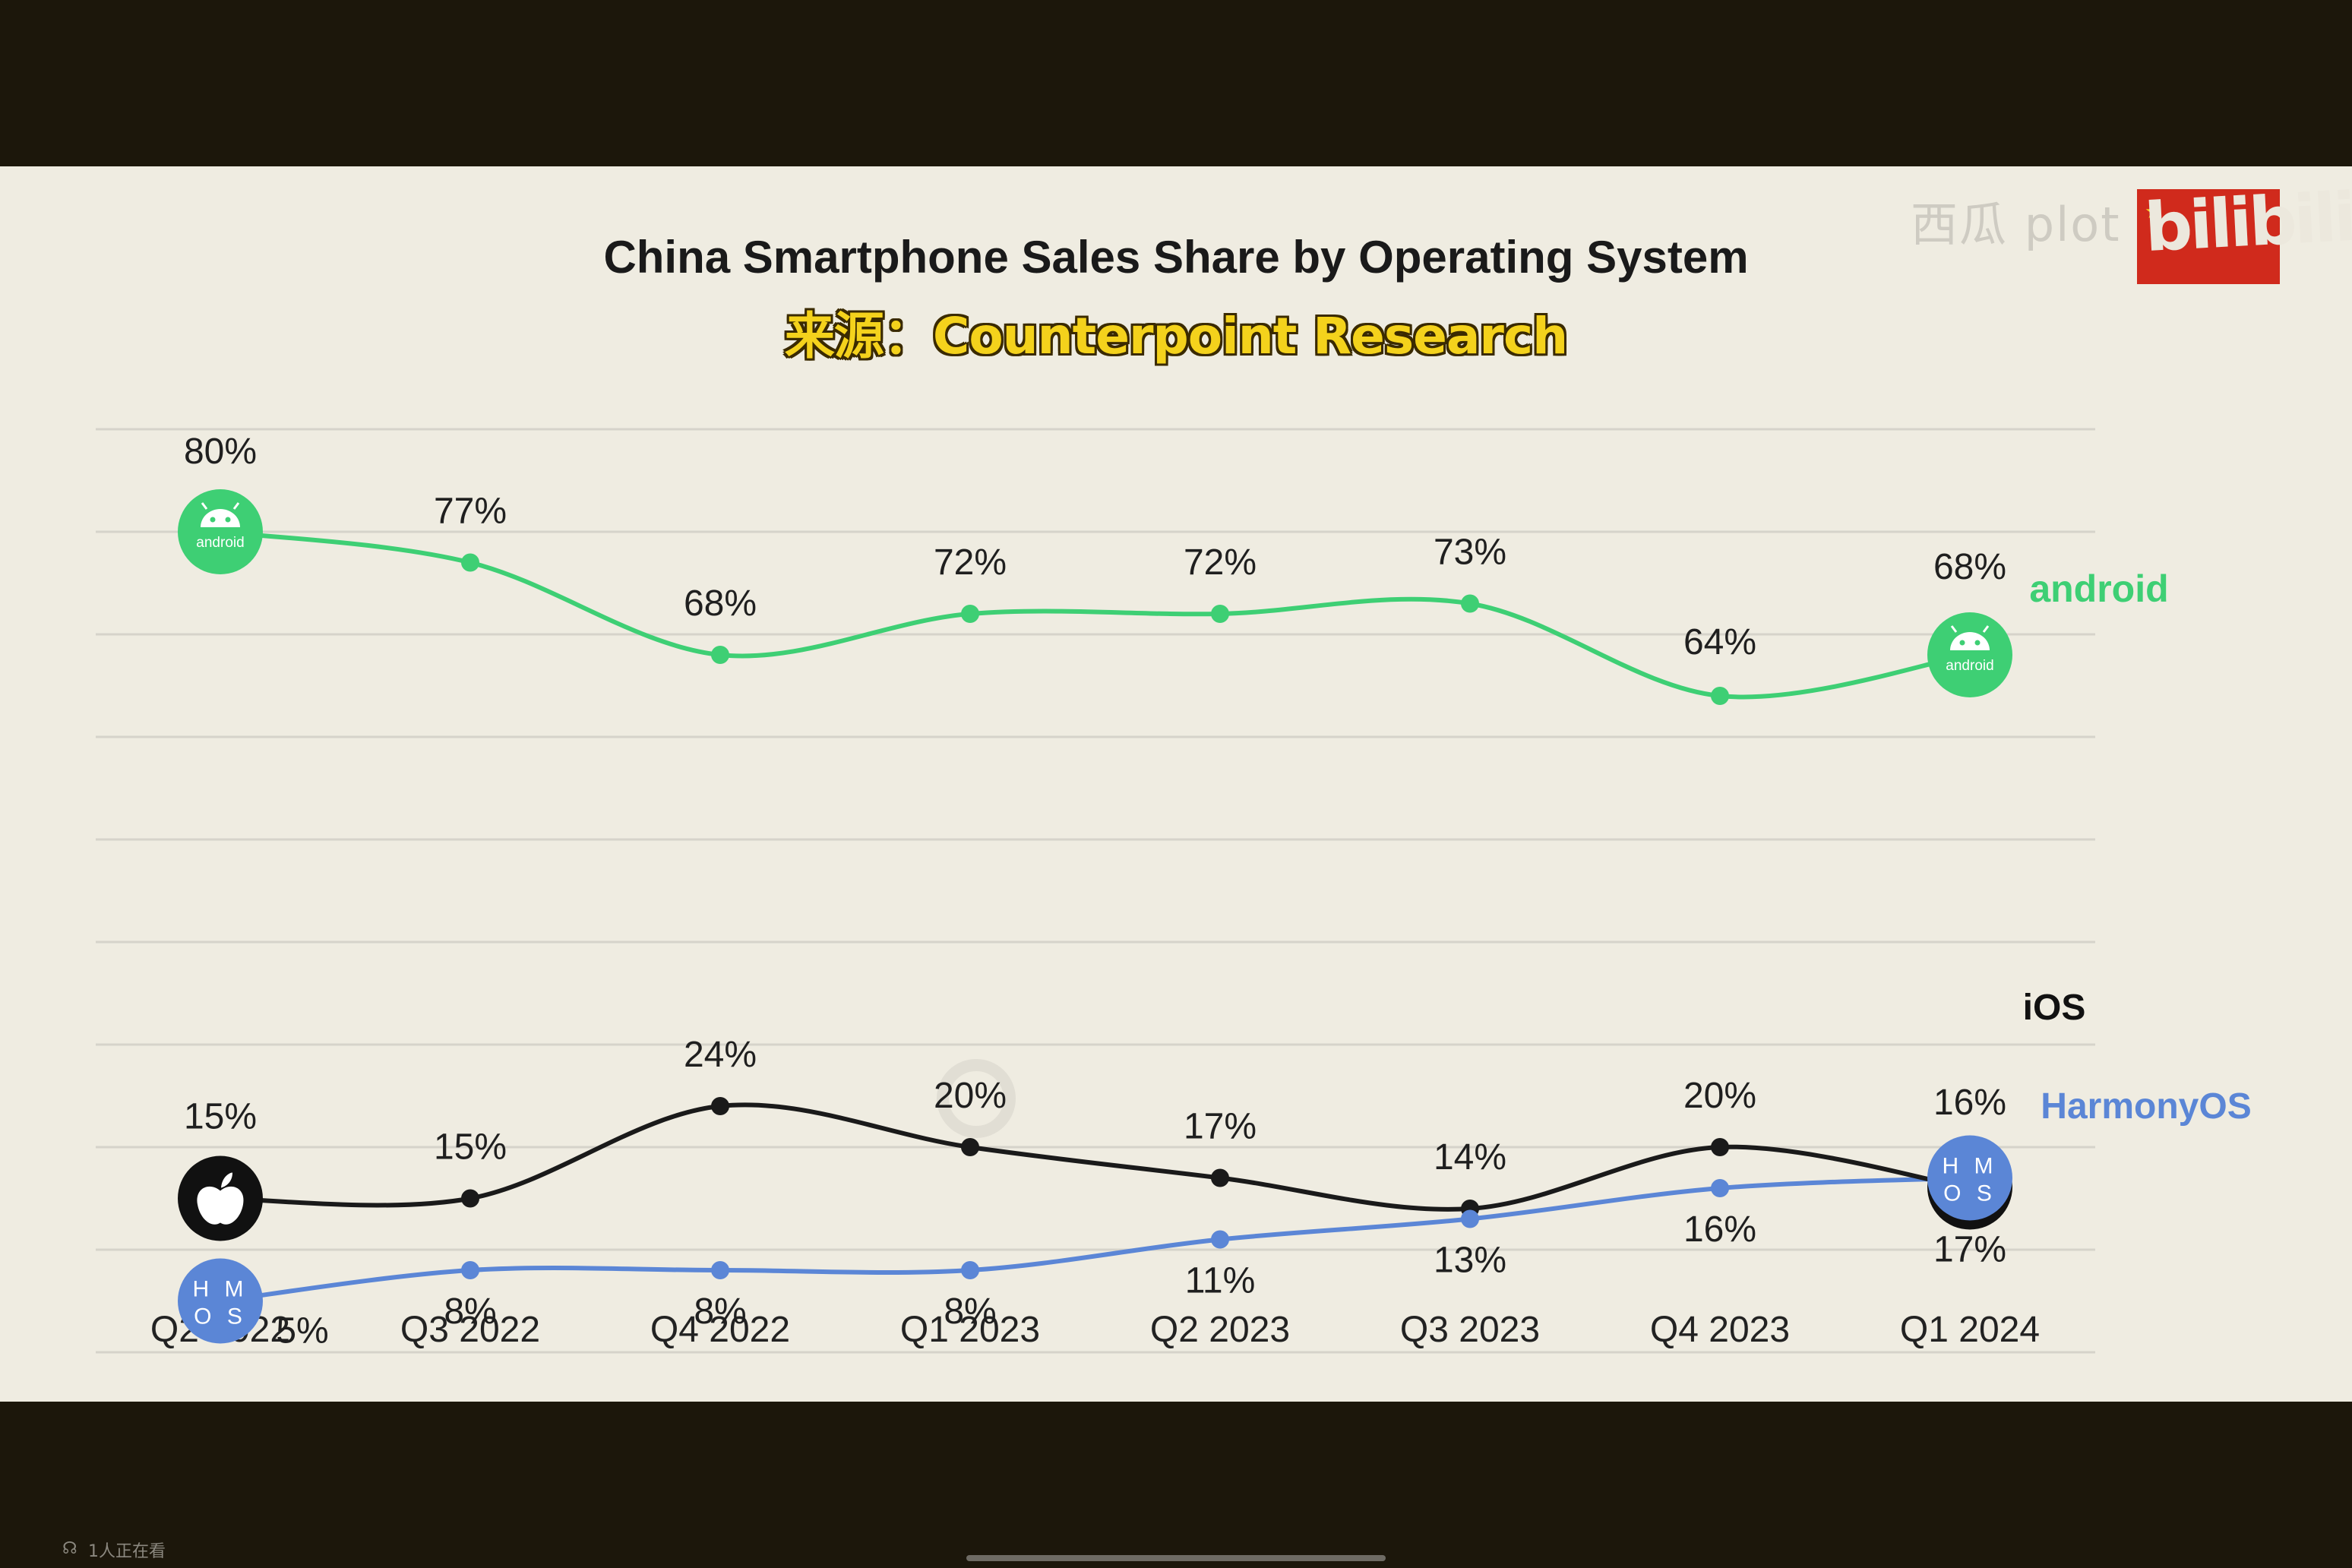 Image resolution: width=2352 pixels, height=1568 pixels. I want to click on viewer-count: 1人正在看, so click(127, 1550).